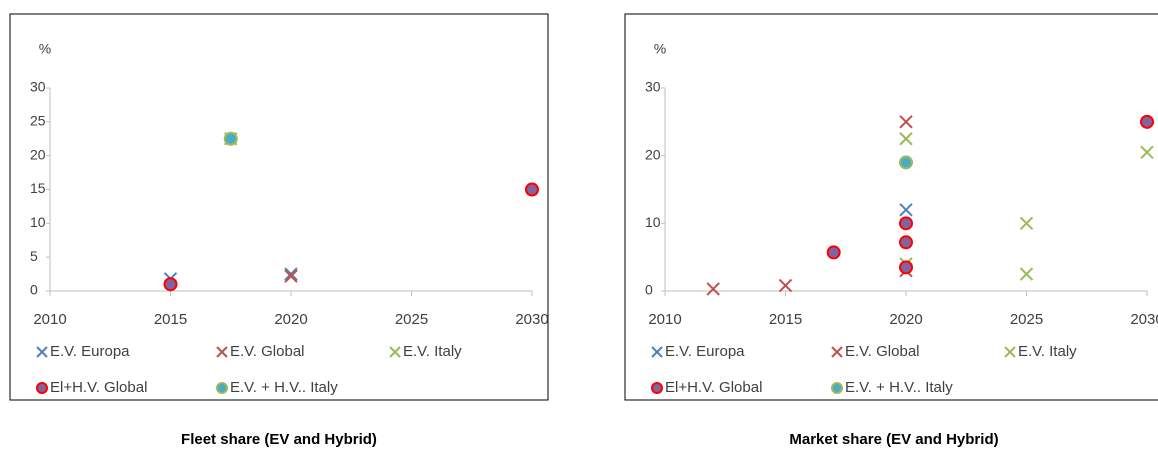 The image size is (1158, 454). Describe the element at coordinates (893, 439) in the screenshot. I see `chart-title: Market share (EV and Hybrid)` at that location.